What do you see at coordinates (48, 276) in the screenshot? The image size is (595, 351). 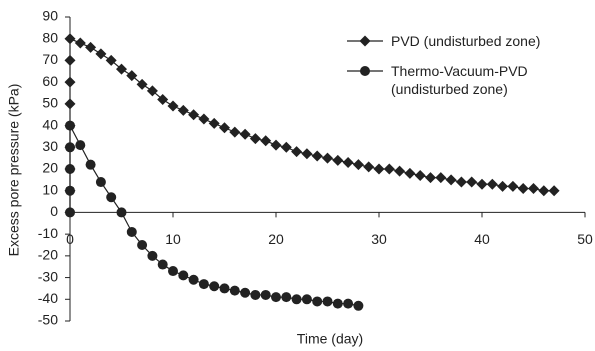 I see `y-tick-label: -30` at bounding box center [48, 276].